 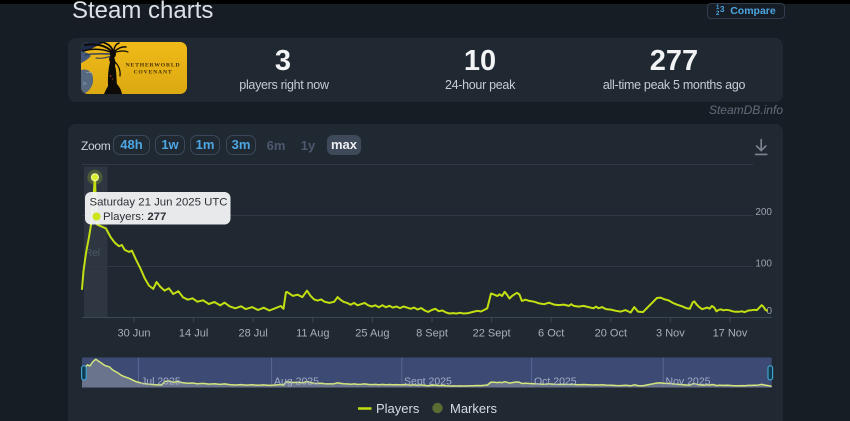 What do you see at coordinates (134, 217) in the screenshot?
I see `svg-text: Players: 277` at bounding box center [134, 217].